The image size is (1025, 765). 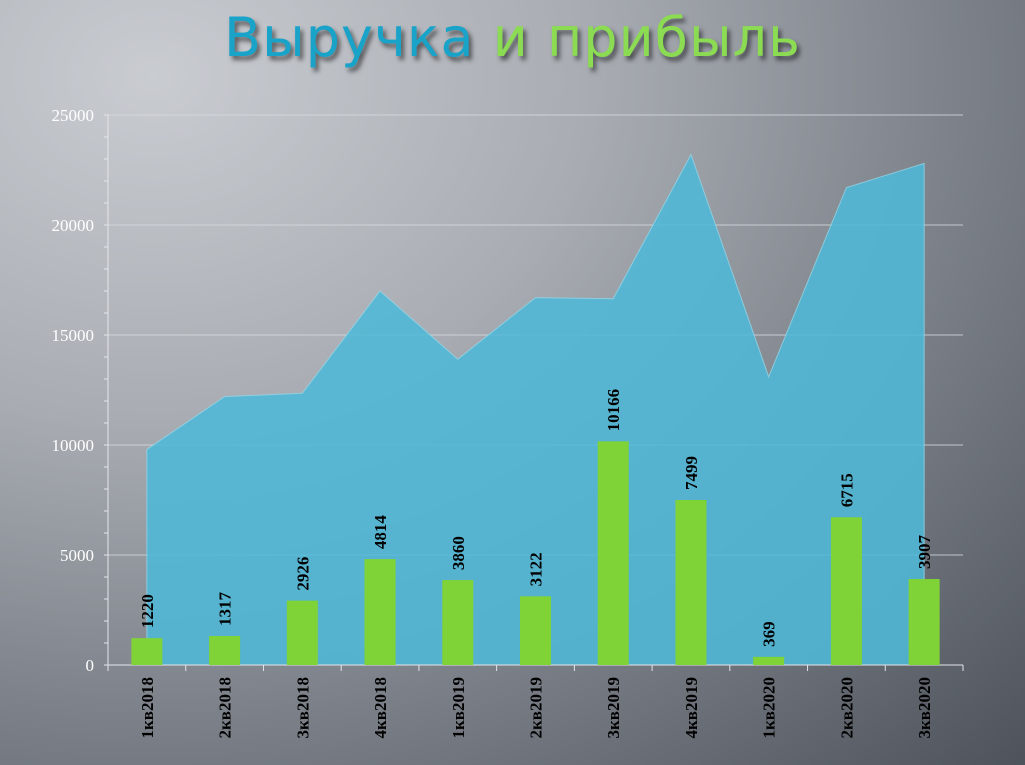 I want to click on bar-data-label: 3122, so click(x=536, y=569).